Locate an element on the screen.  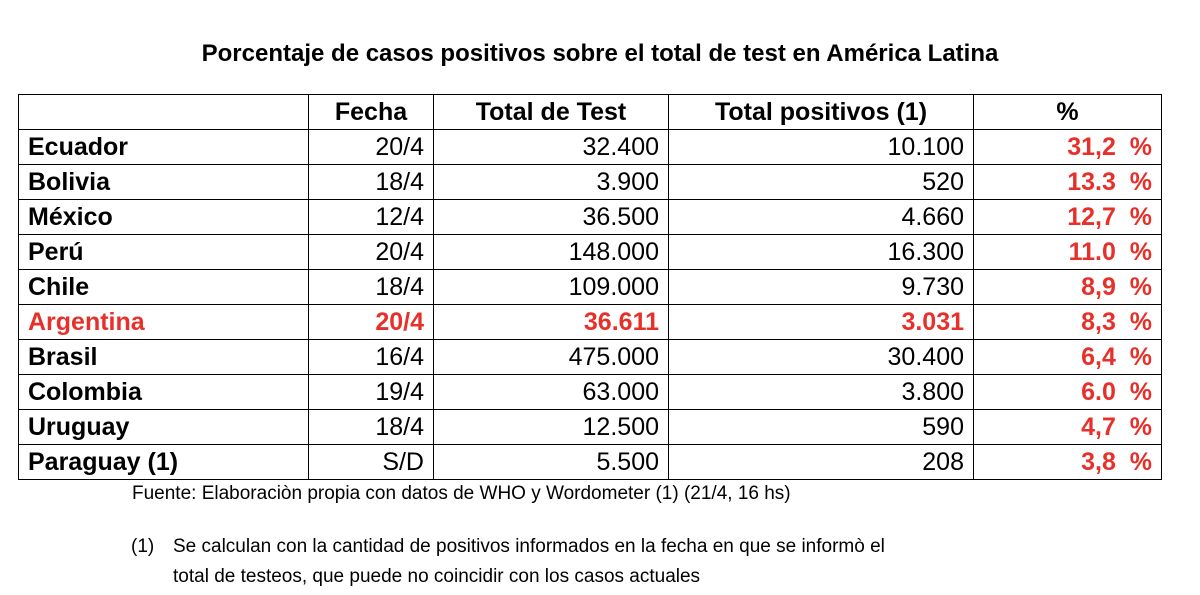
total-test-cell: 475.000 is located at coordinates (551, 357).